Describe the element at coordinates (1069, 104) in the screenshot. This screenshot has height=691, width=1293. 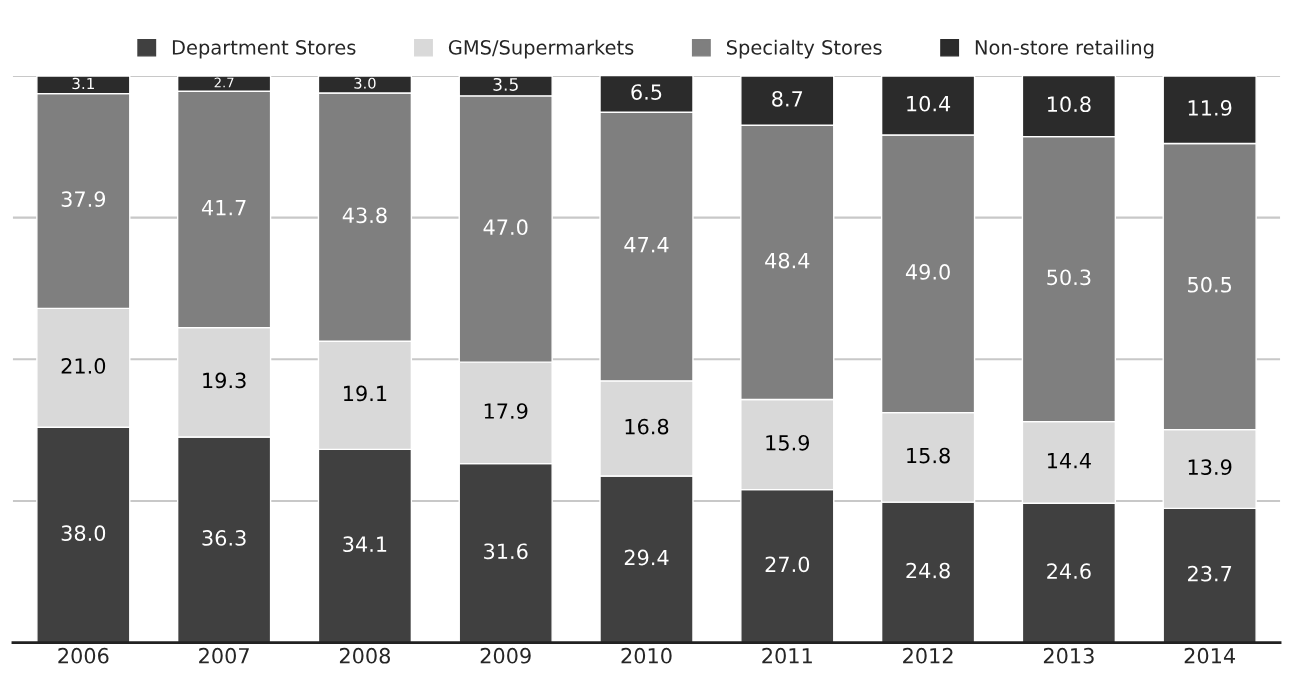
I see `data-label: 10.8` at that location.